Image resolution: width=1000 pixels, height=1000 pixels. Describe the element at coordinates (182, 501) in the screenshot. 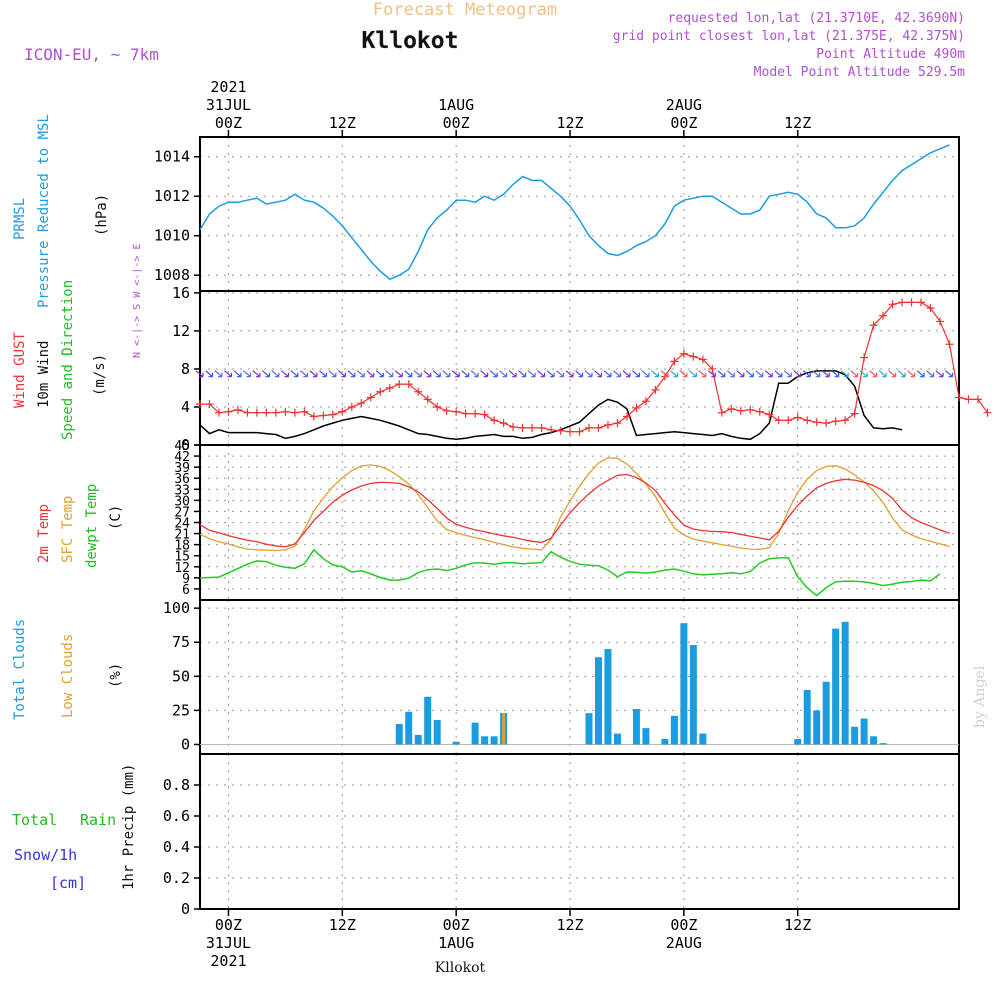

I see `y-tick-label: 30` at that location.